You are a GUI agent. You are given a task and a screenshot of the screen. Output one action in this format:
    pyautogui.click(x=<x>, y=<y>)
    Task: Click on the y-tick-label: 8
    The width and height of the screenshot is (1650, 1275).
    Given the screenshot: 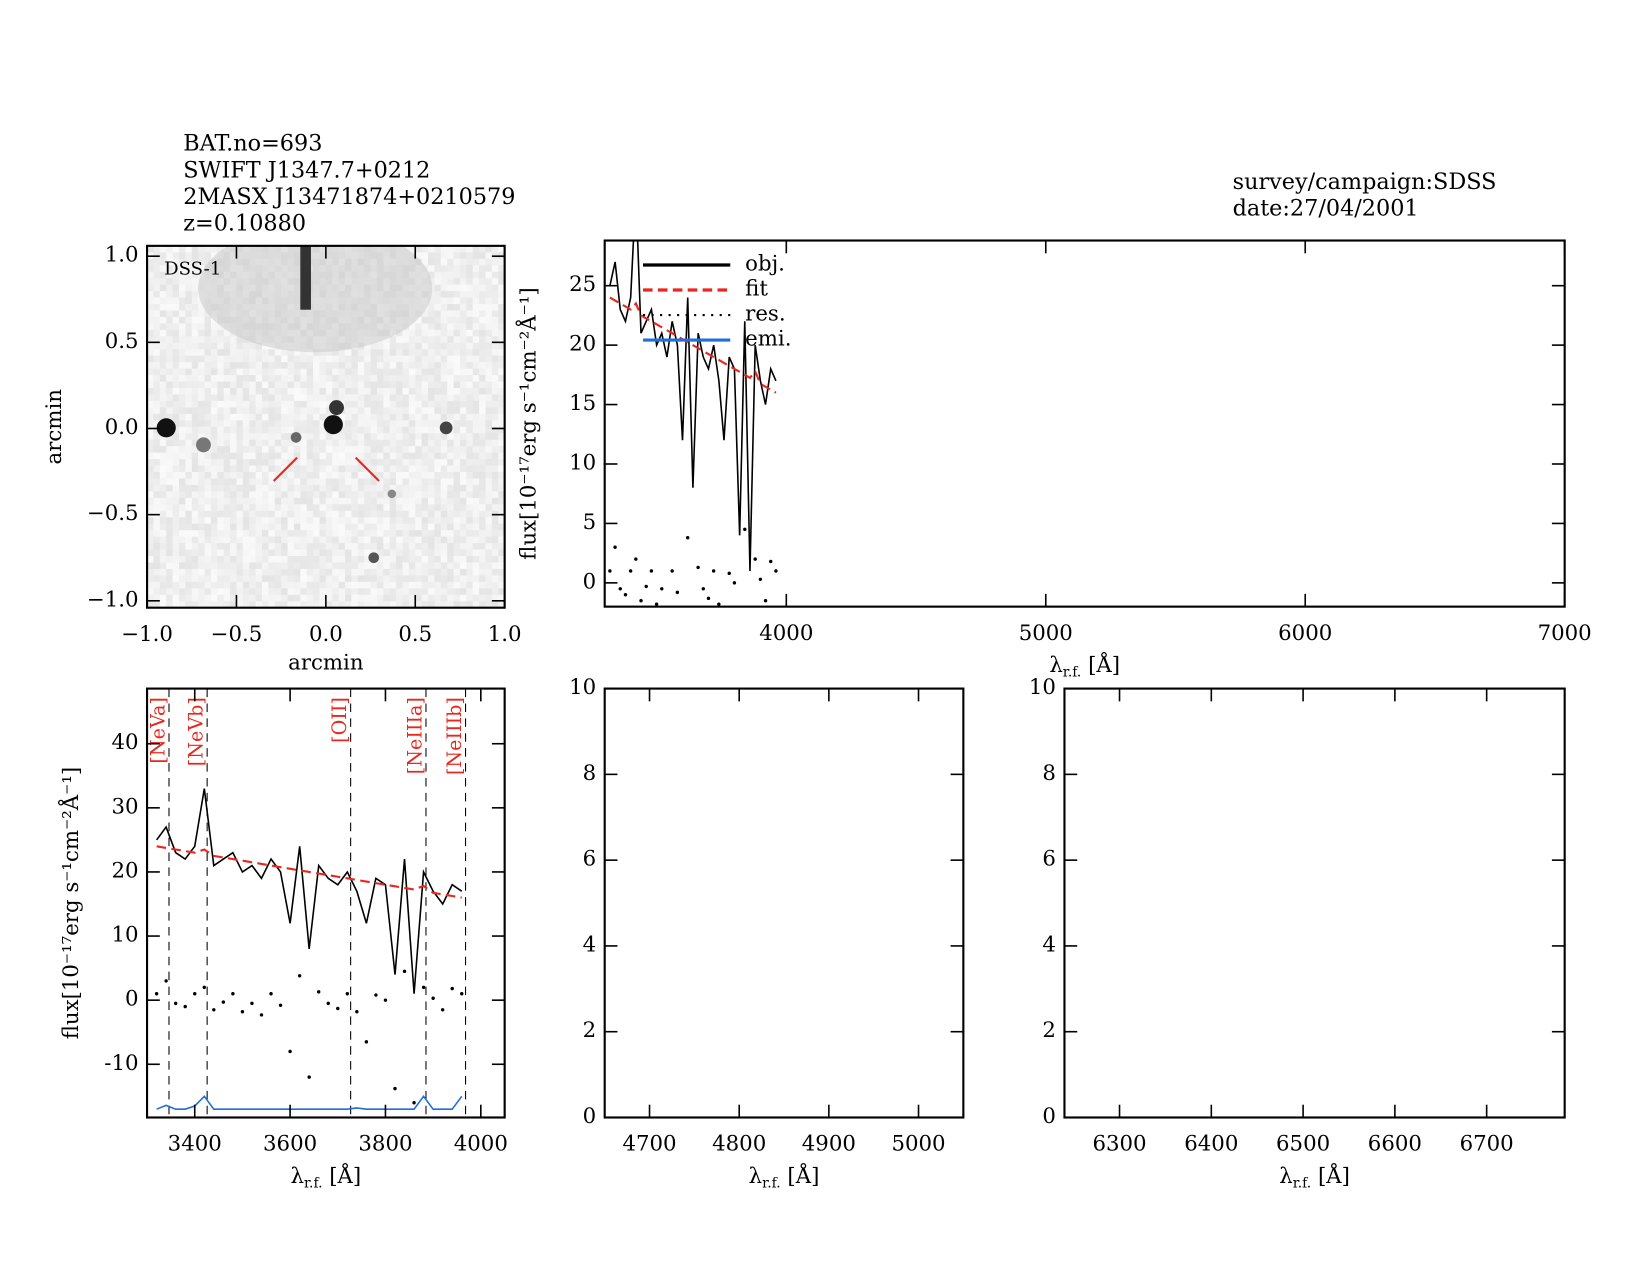 What is the action you would take?
    pyautogui.click(x=590, y=773)
    